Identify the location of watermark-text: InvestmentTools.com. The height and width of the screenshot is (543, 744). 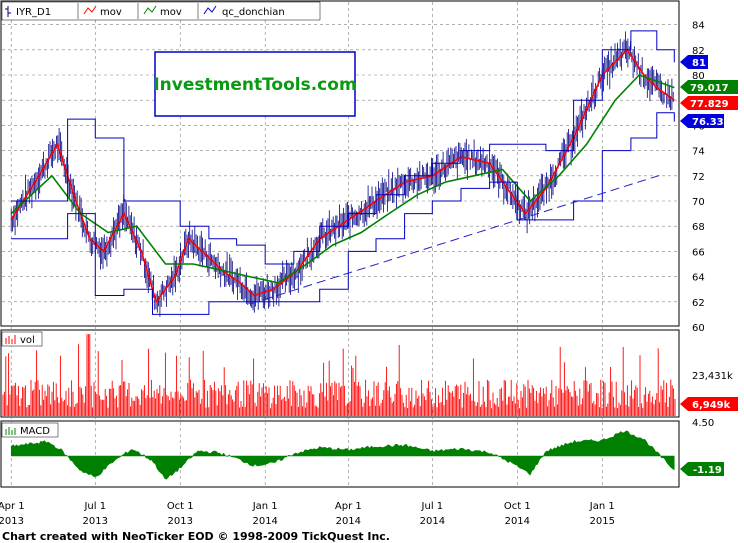
(254, 85).